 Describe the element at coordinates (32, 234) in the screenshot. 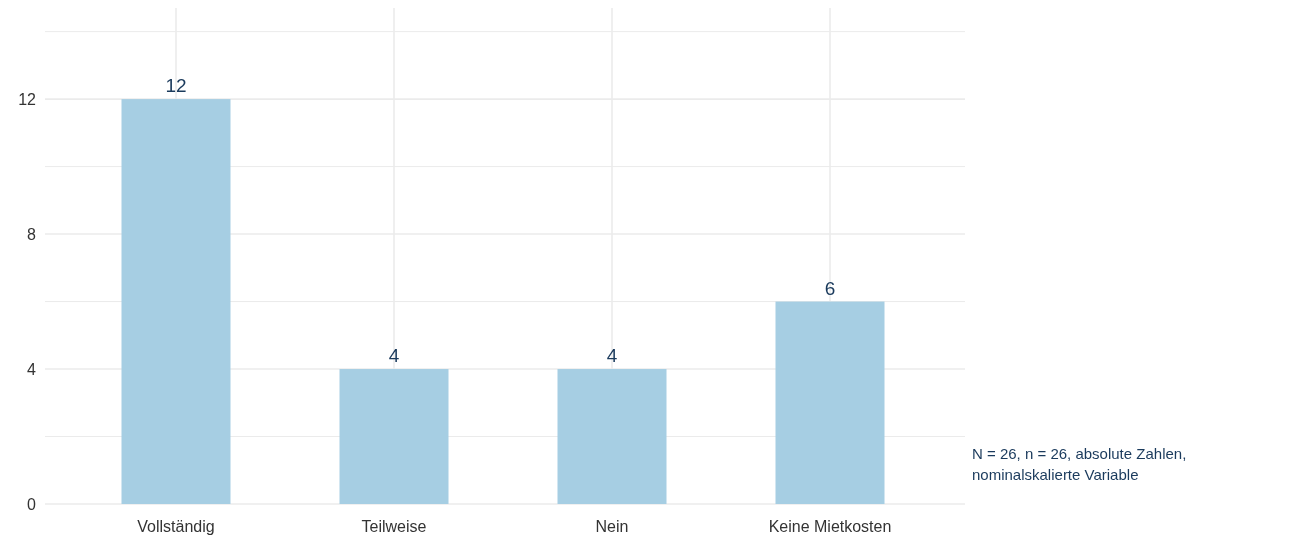

I see `y-tick-label: 8` at that location.